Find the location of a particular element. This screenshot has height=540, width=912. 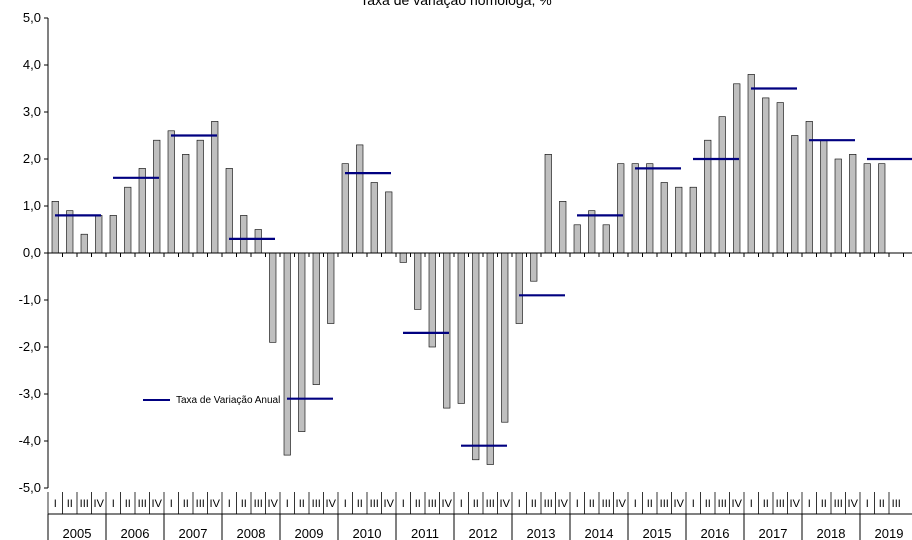

year-label: 2010 is located at coordinates (367, 533).